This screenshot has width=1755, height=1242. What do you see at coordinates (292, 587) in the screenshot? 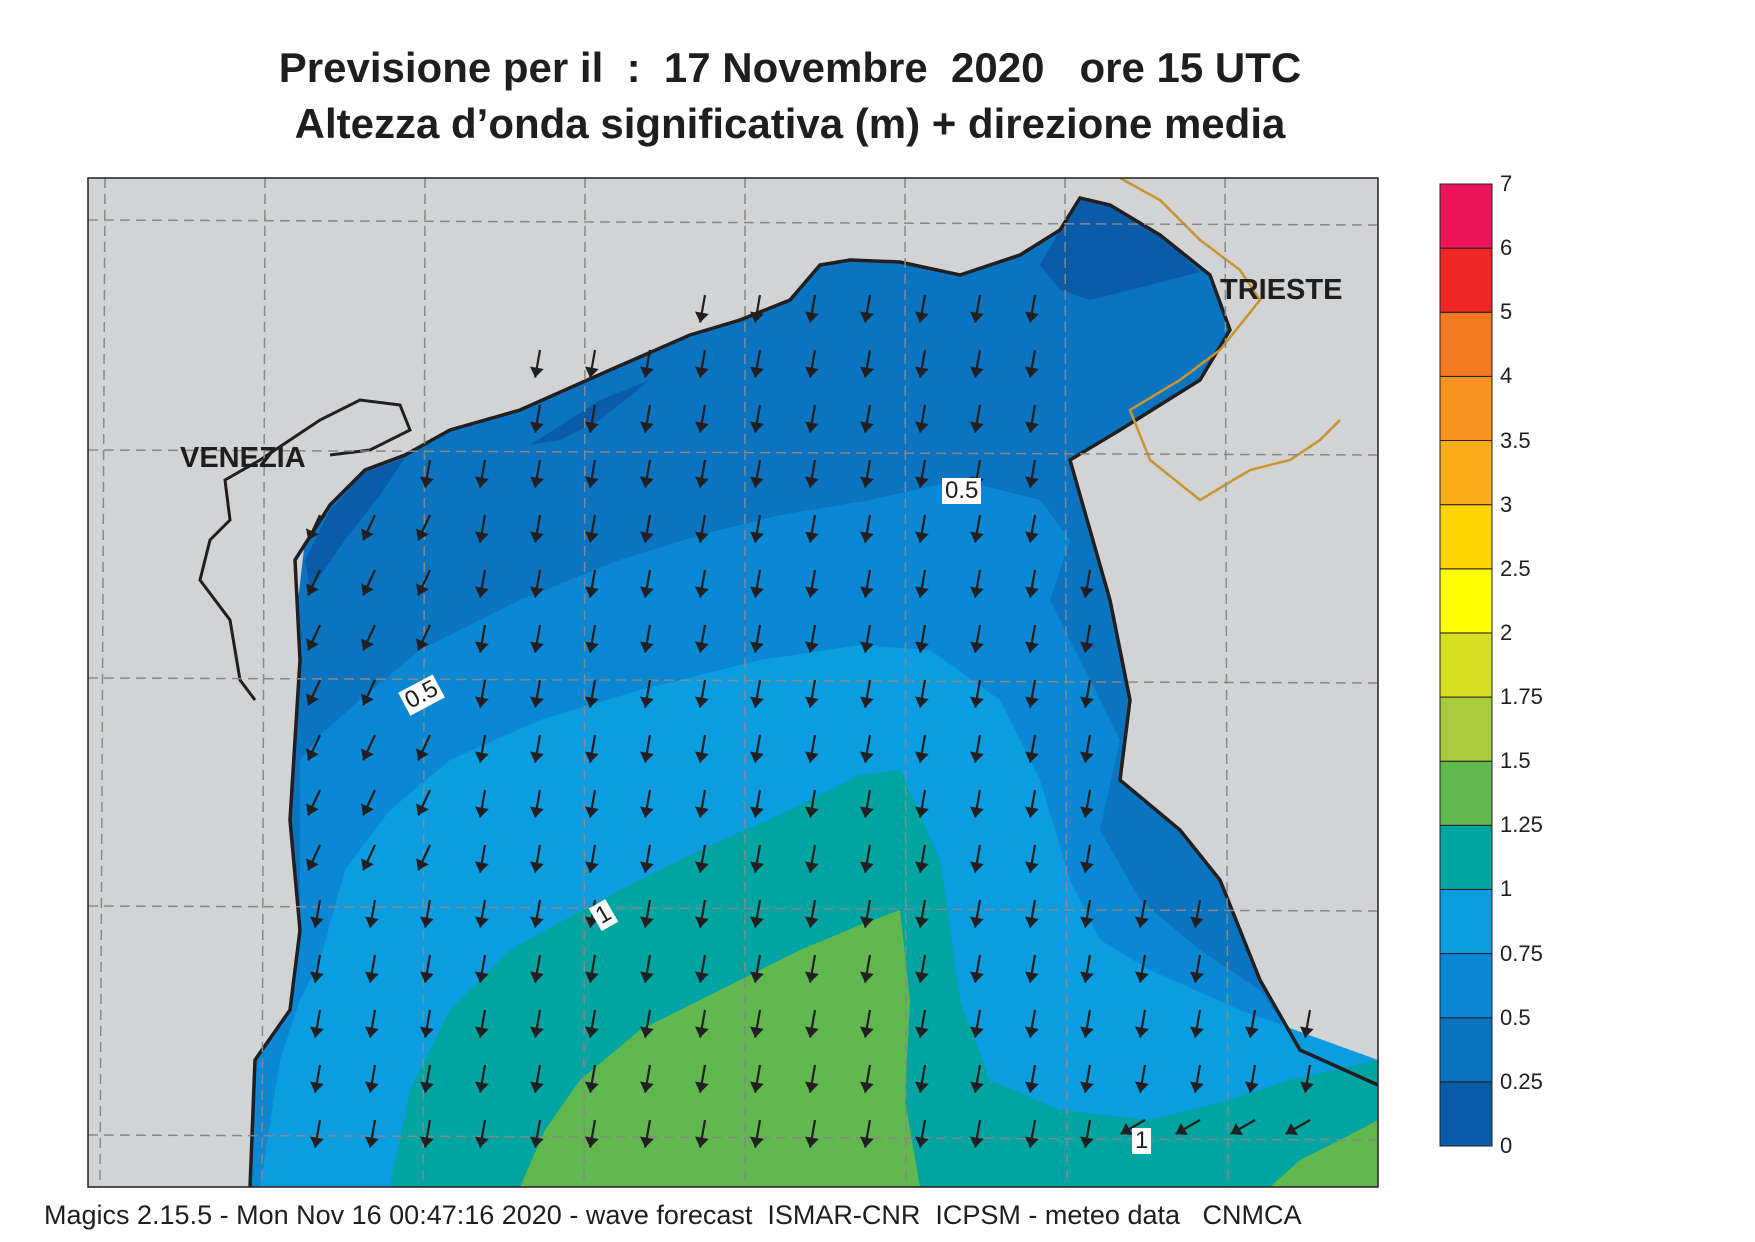
I see `venice-lagoon-land` at bounding box center [292, 587].